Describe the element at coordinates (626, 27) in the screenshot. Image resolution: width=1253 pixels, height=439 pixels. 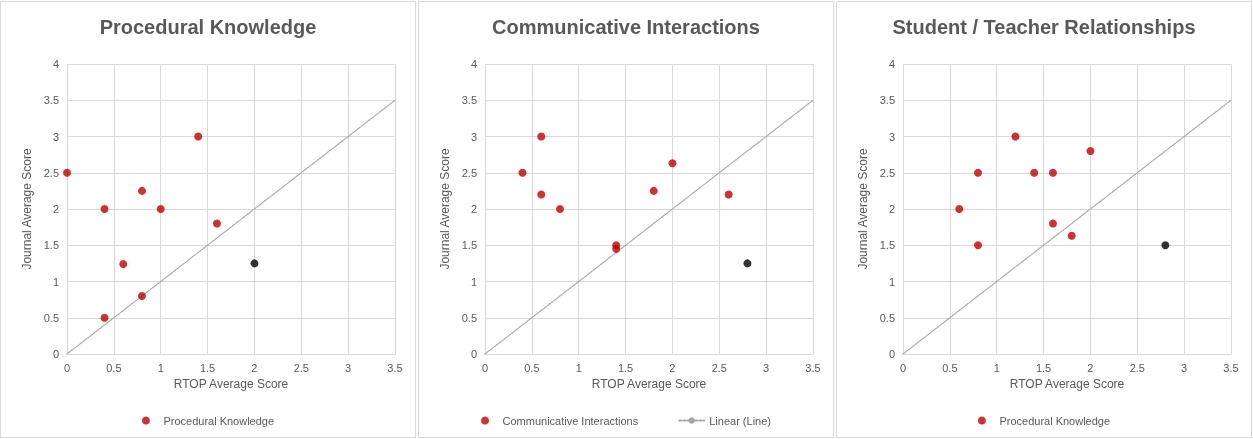
I see `chart-title: Communicative Interactions` at that location.